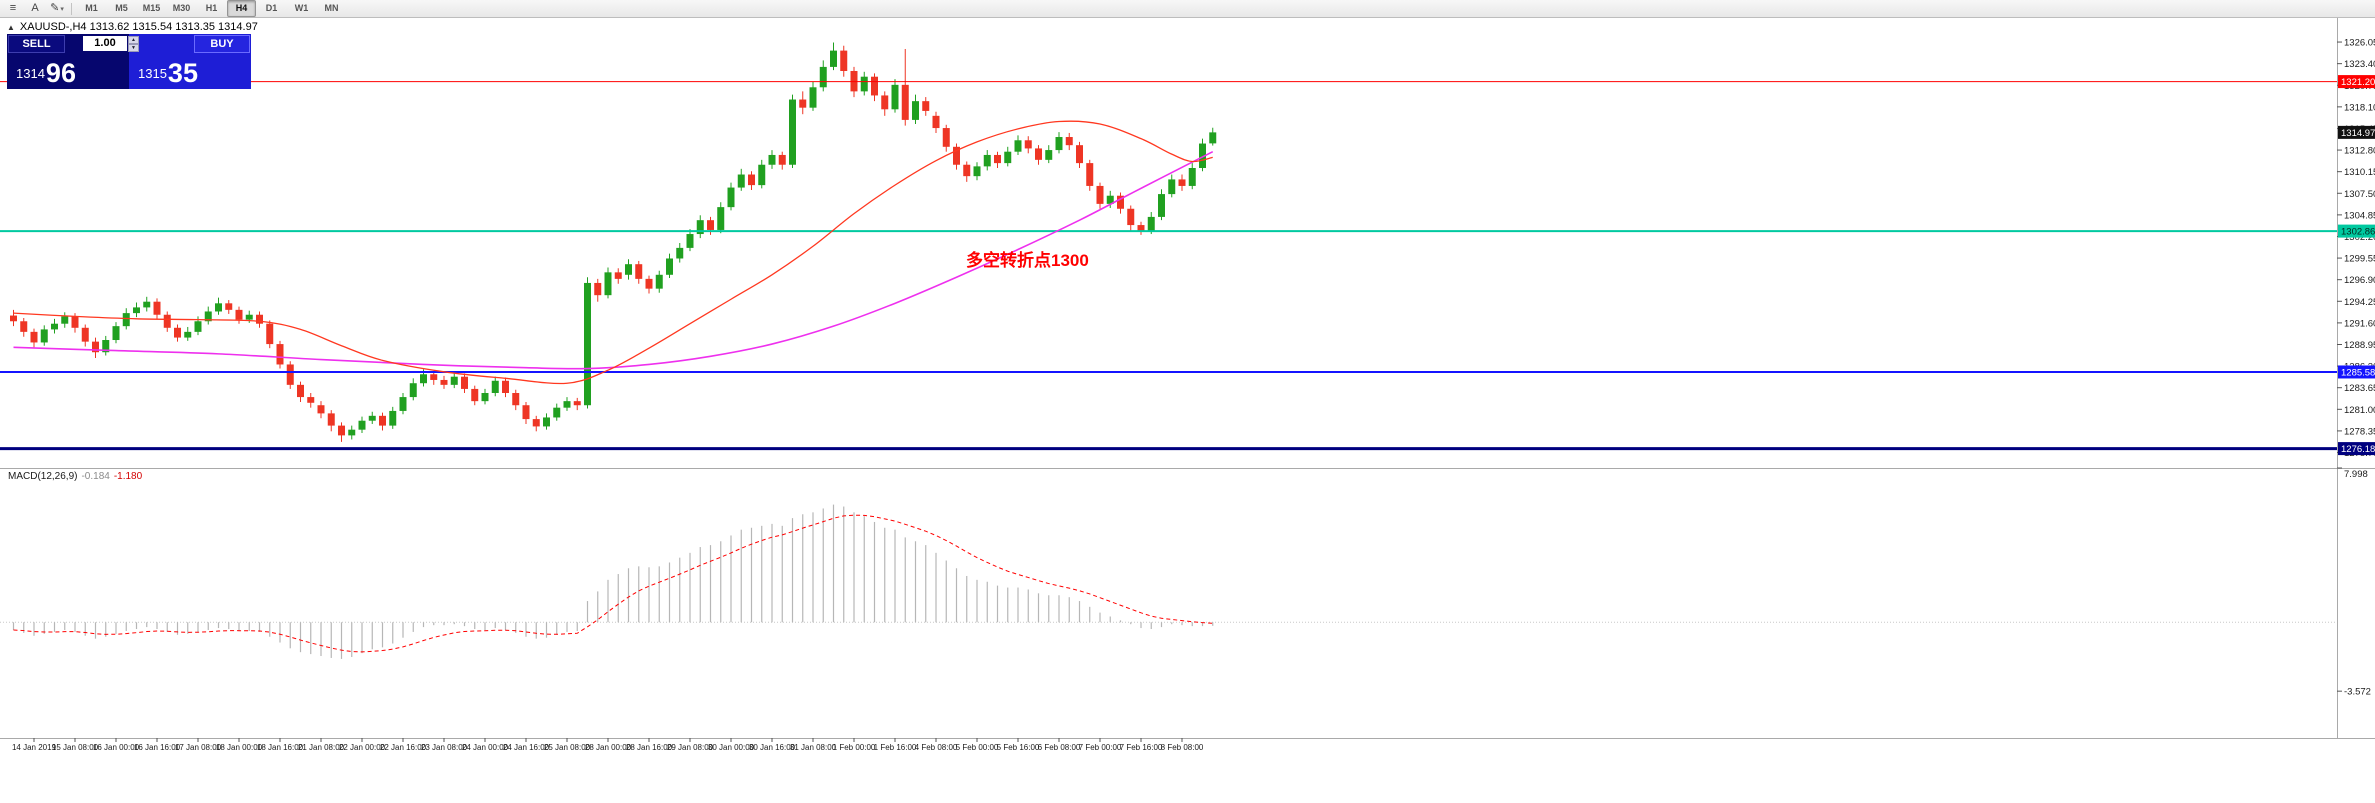  What do you see at coordinates (2358, 82) in the screenshot?
I see `svg-text: 1321.20` at bounding box center [2358, 82].